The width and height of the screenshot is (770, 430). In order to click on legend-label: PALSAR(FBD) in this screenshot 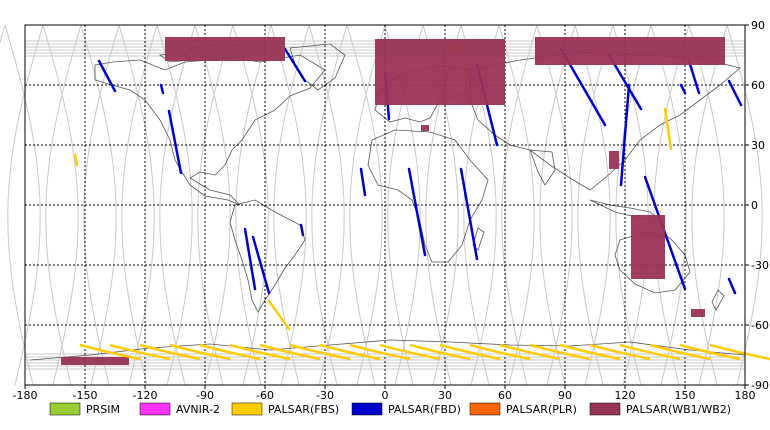, I will do `click(424, 409)`.